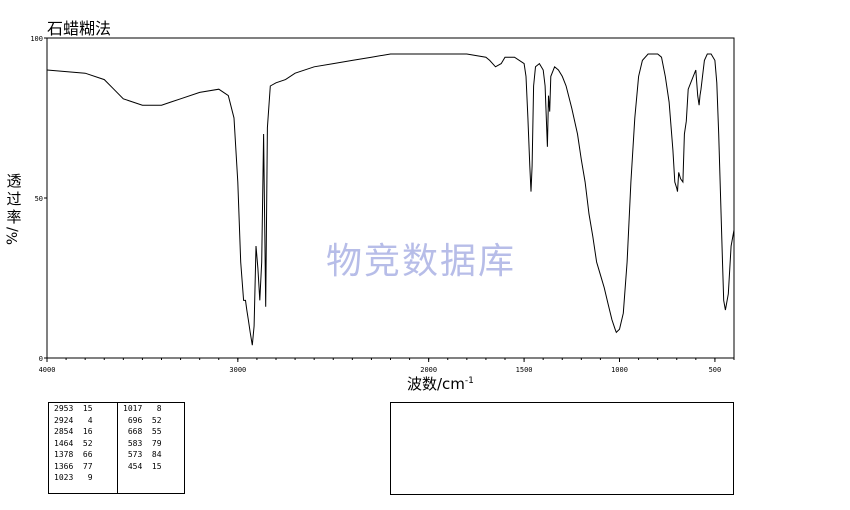 Image resolution: width=850 pixels, height=510 pixels. What do you see at coordinates (73, 431) in the screenshot?
I see `peak-table-row: 2854 16` at bounding box center [73, 431].